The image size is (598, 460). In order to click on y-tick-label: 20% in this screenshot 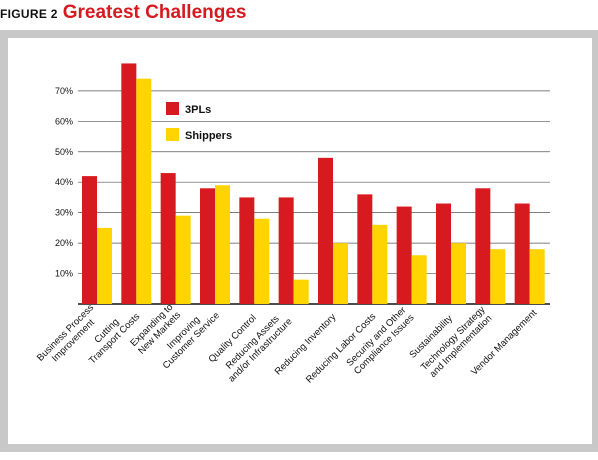, I will do `click(64, 243)`.